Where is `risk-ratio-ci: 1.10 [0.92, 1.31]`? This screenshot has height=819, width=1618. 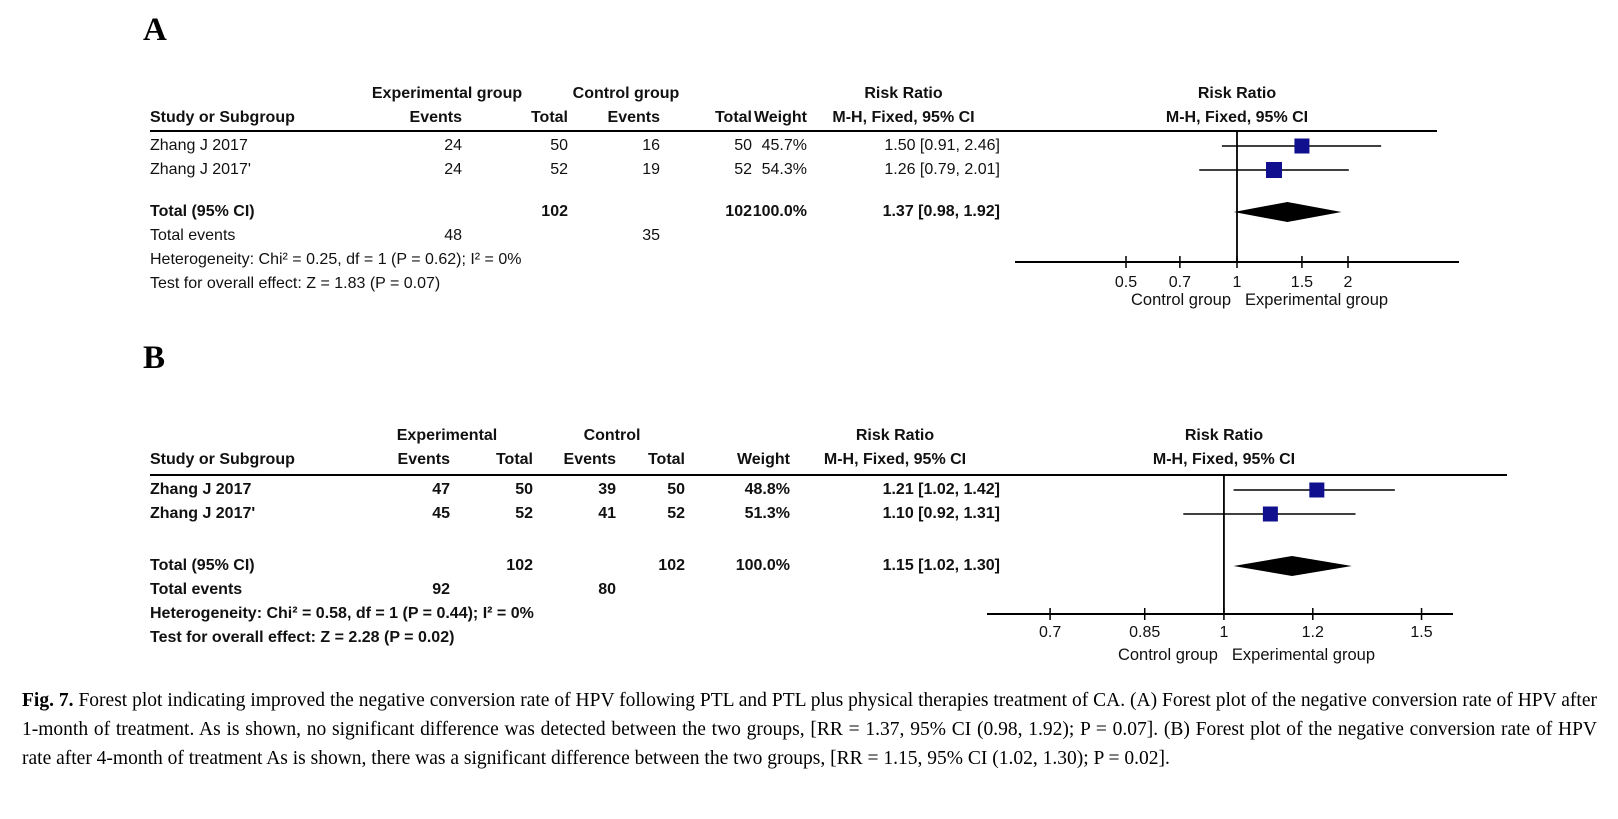
risk-ratio-ci: 1.10 [0.92, 1.31] is located at coordinates (941, 513).